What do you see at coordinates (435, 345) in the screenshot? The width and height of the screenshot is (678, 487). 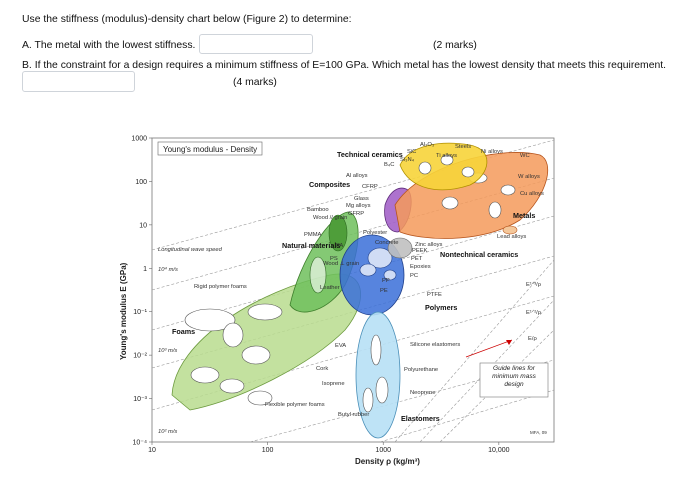 I see `label-silicone-elastomers: Silicone elastomers` at bounding box center [435, 345].